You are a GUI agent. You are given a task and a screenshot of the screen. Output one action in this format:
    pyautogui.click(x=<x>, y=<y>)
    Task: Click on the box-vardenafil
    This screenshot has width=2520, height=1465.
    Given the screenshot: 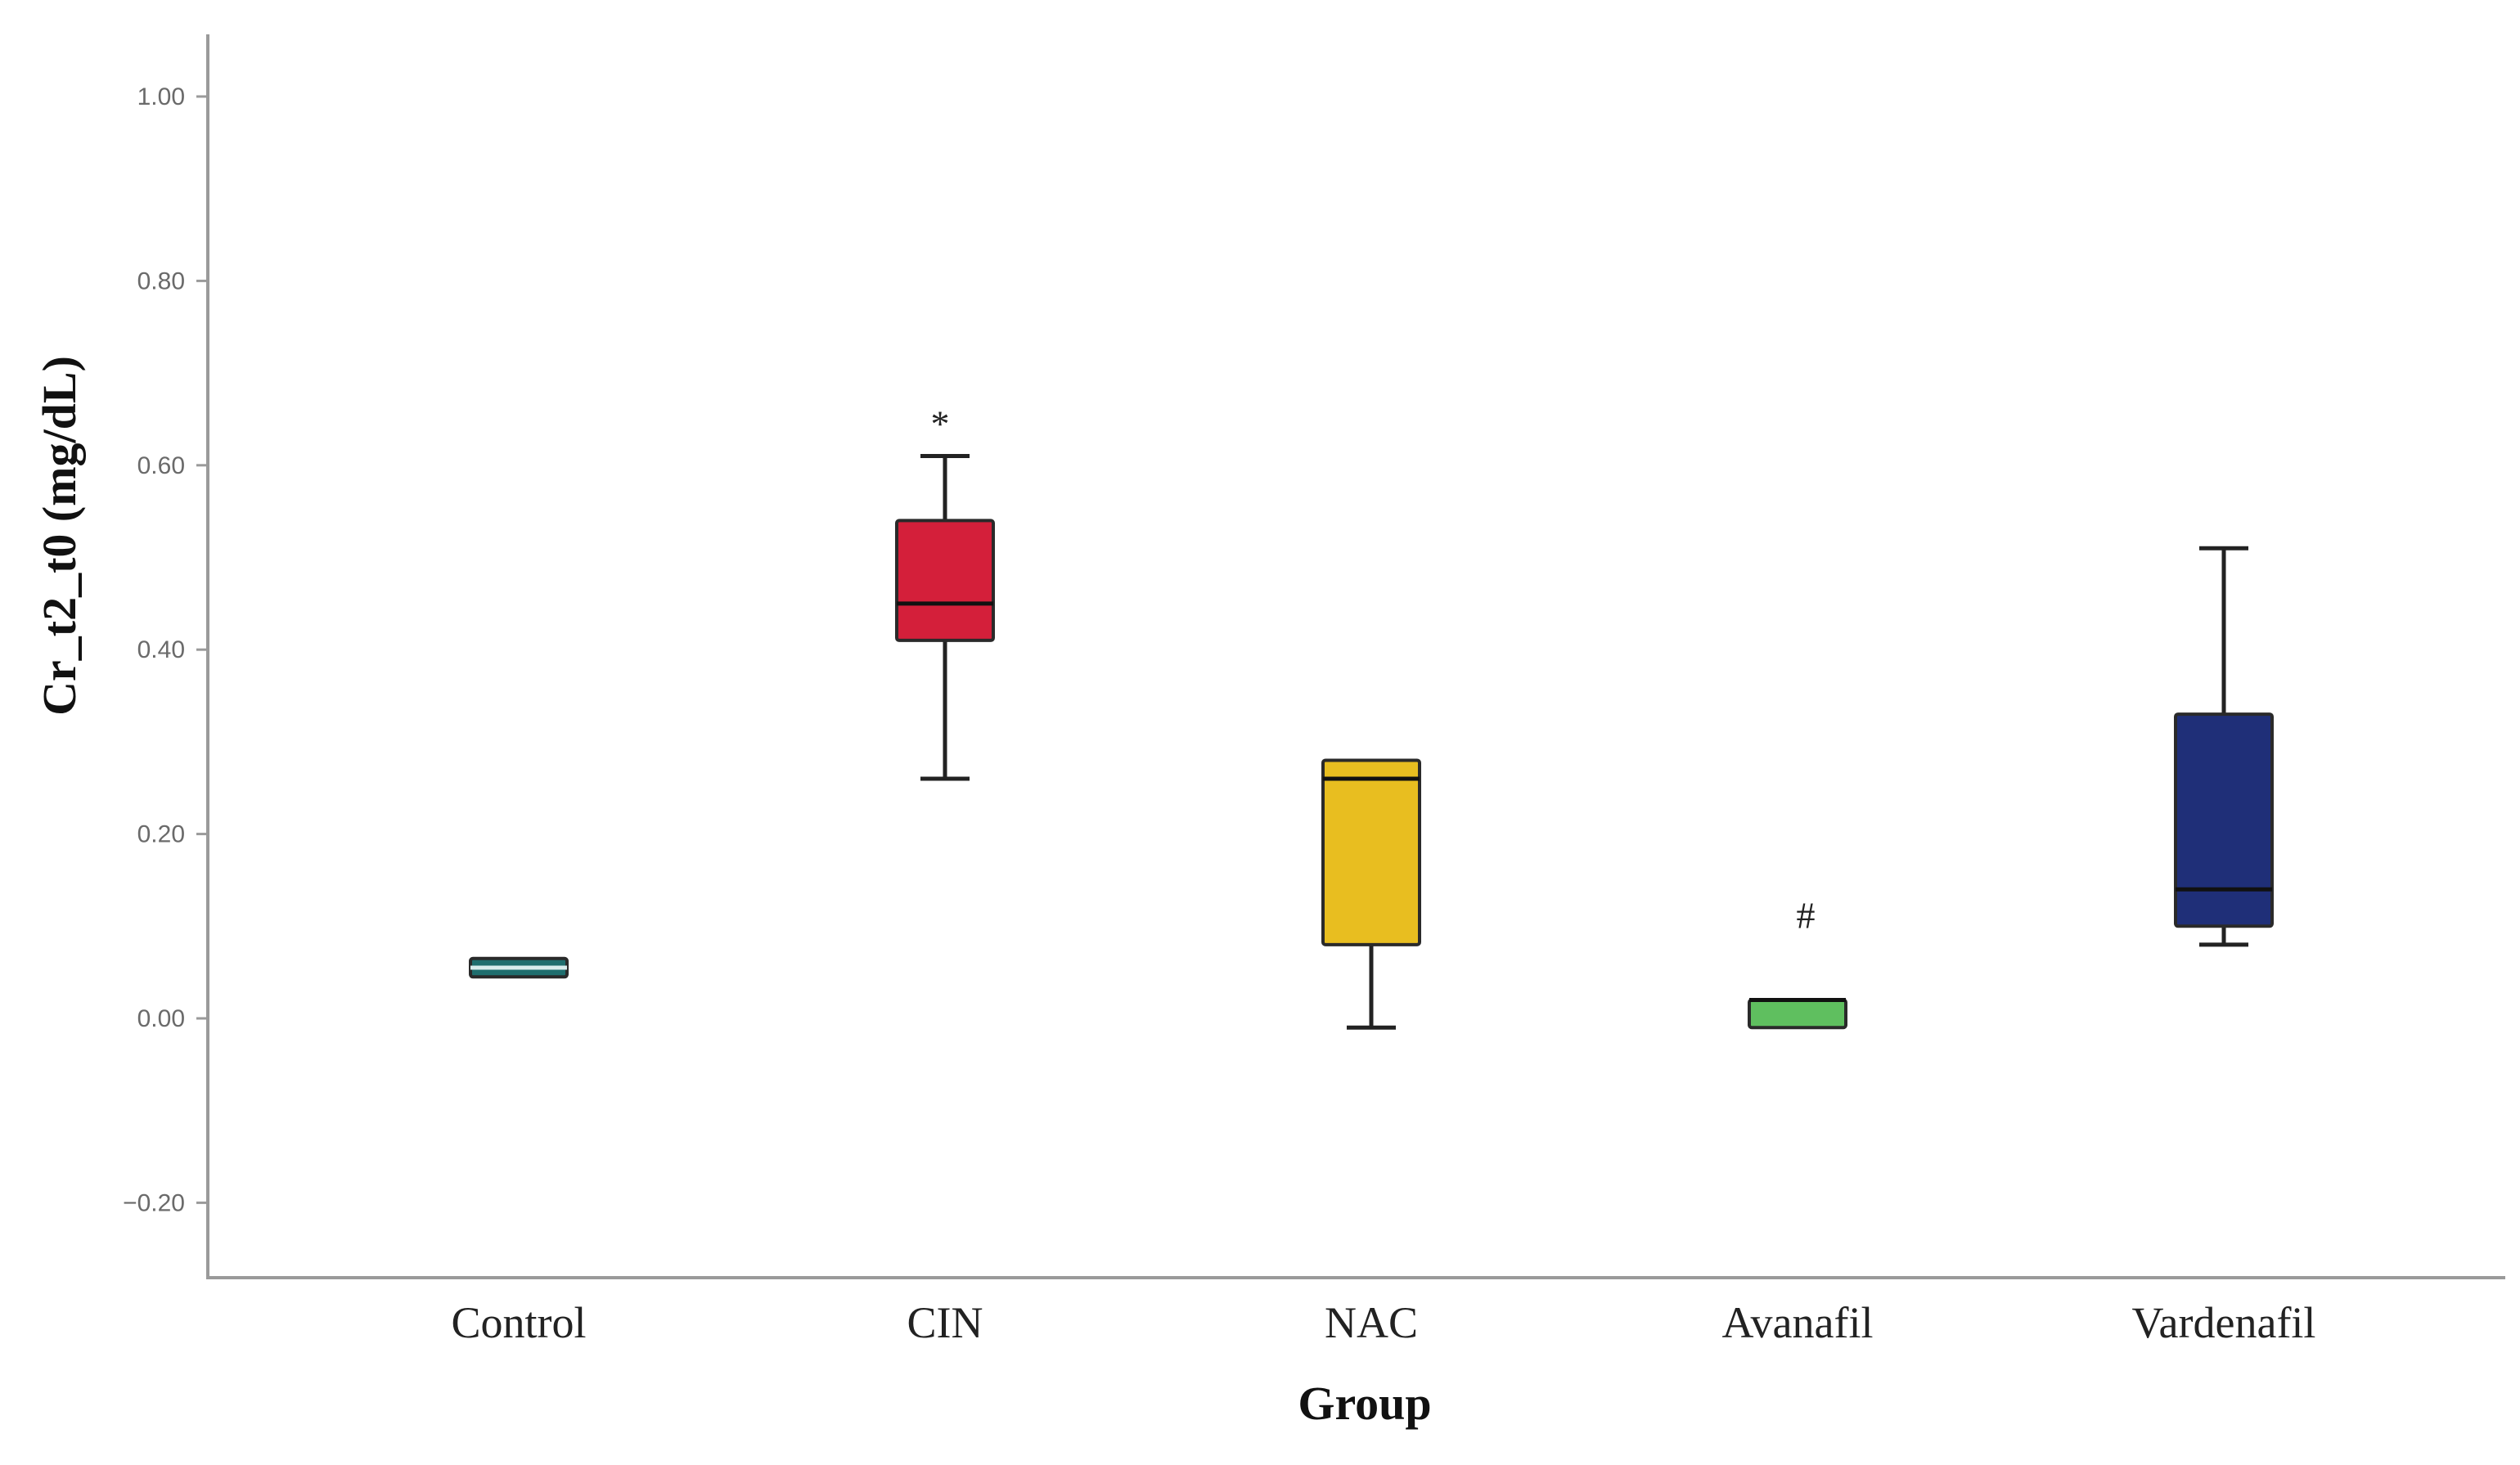 What is the action you would take?
    pyautogui.click(x=2224, y=746)
    